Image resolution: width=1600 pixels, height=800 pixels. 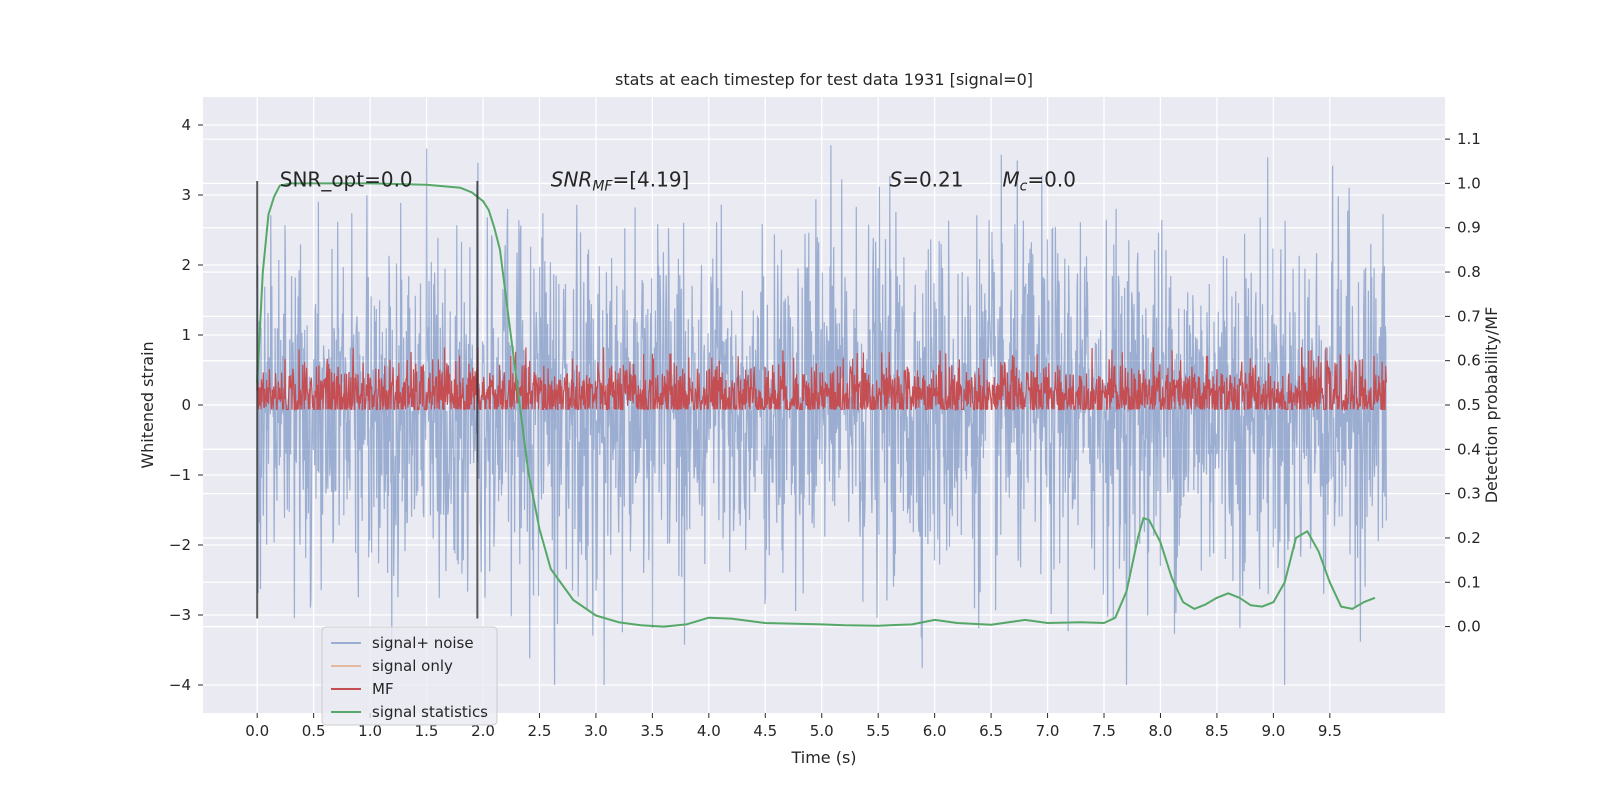 What do you see at coordinates (1330, 731) in the screenshot?
I see `x-tick-label: 9.5` at bounding box center [1330, 731].